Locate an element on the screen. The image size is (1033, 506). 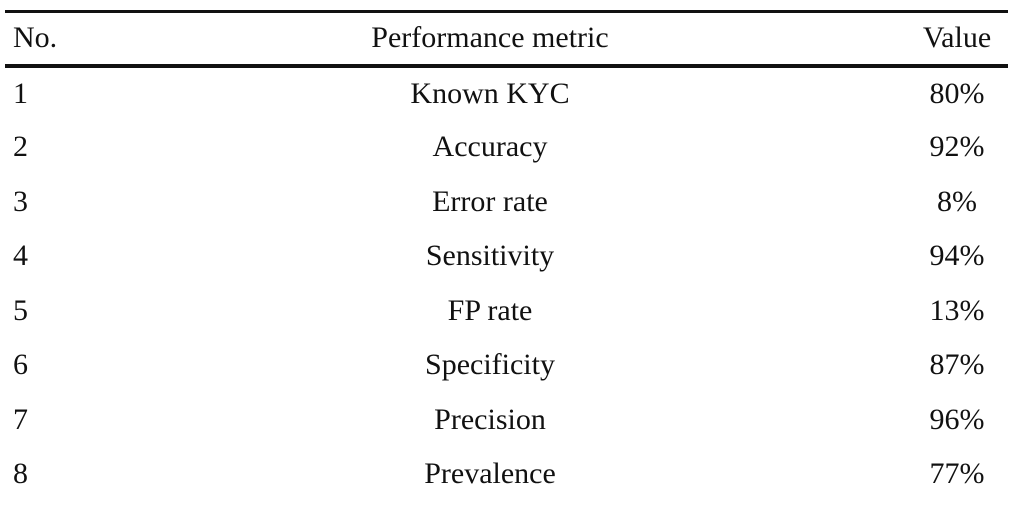
header-metric: Performance metric is located at coordinates (490, 38).